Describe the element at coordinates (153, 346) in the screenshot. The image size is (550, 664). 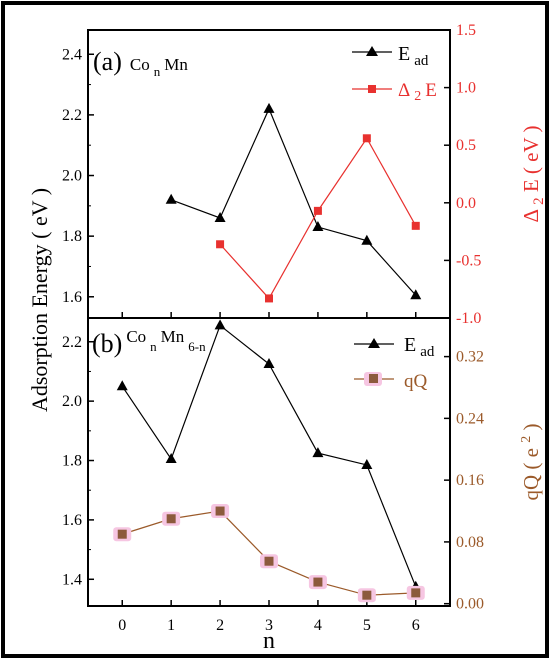
I see `panel-b-system-sub1: n` at that location.